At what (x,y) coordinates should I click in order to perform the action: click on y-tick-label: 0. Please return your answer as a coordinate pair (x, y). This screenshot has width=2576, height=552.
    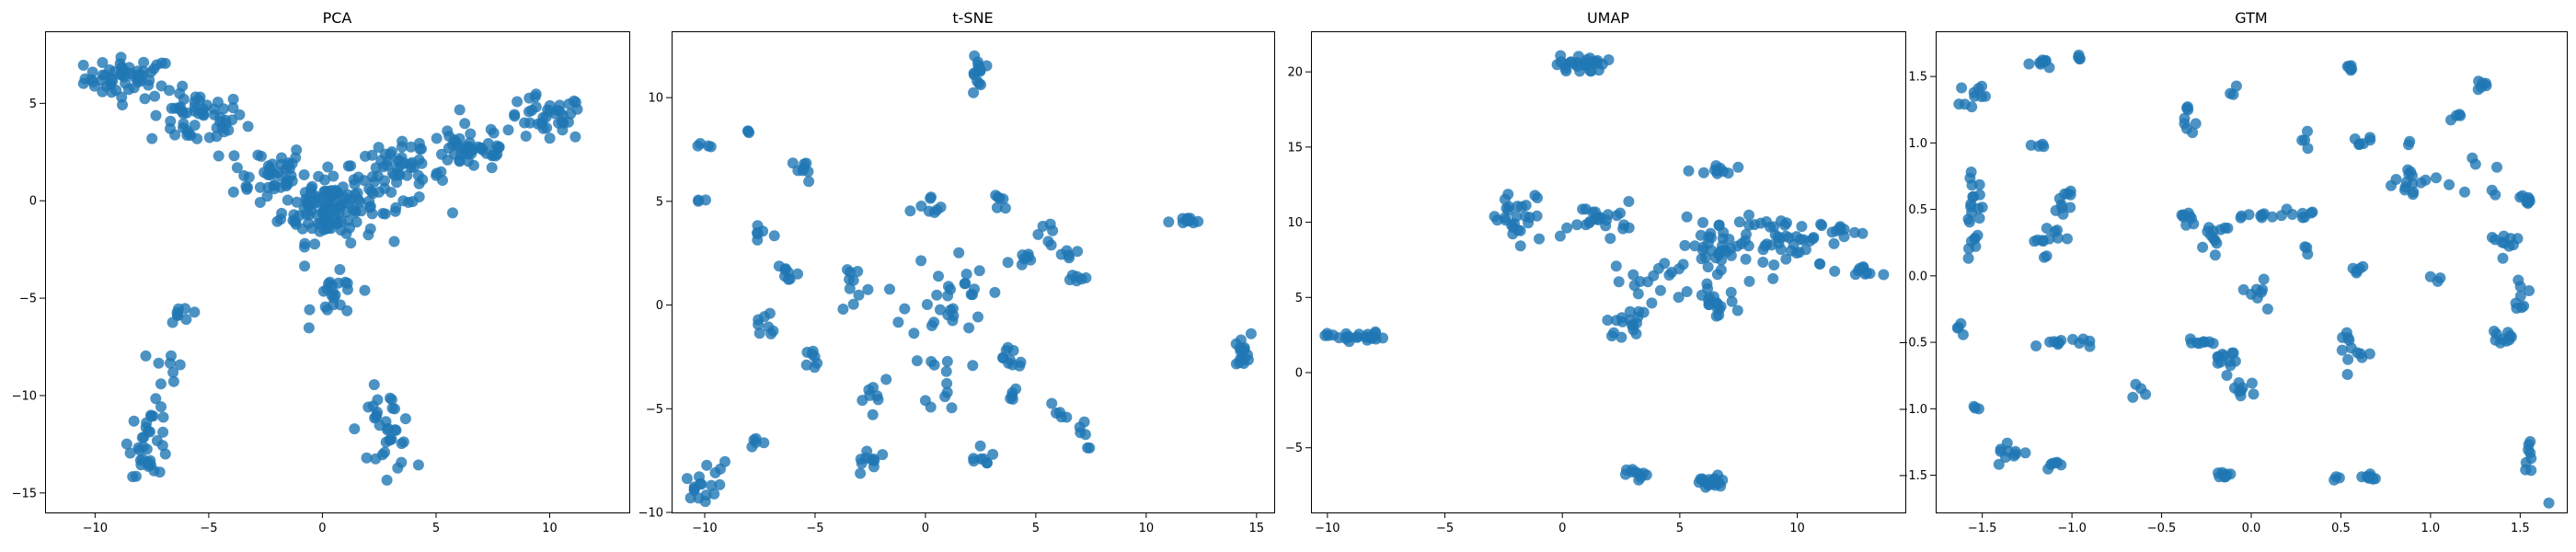
    Looking at the image, I should click on (659, 306).